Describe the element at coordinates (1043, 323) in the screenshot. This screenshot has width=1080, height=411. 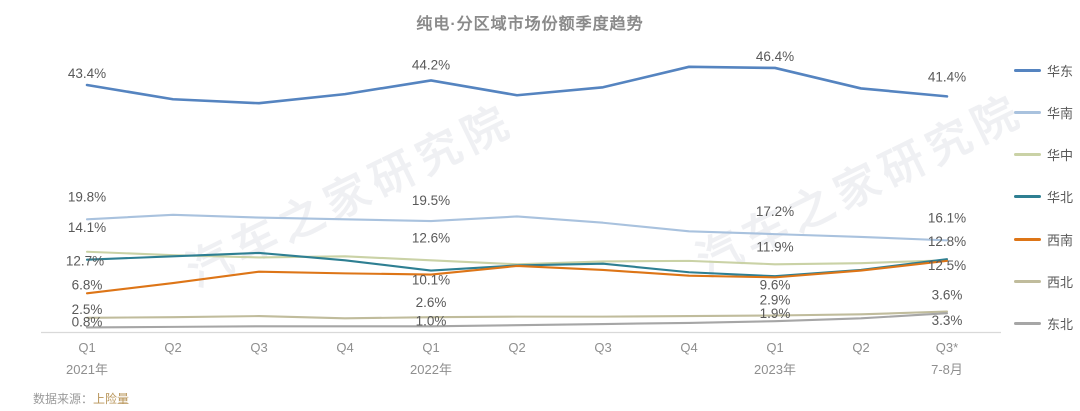
I see `legend-item: 东北` at that location.